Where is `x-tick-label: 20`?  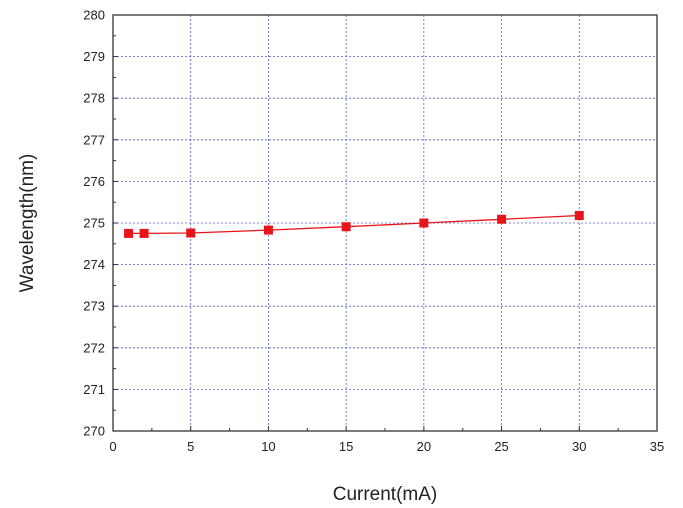 x-tick-label: 20 is located at coordinates (424, 446).